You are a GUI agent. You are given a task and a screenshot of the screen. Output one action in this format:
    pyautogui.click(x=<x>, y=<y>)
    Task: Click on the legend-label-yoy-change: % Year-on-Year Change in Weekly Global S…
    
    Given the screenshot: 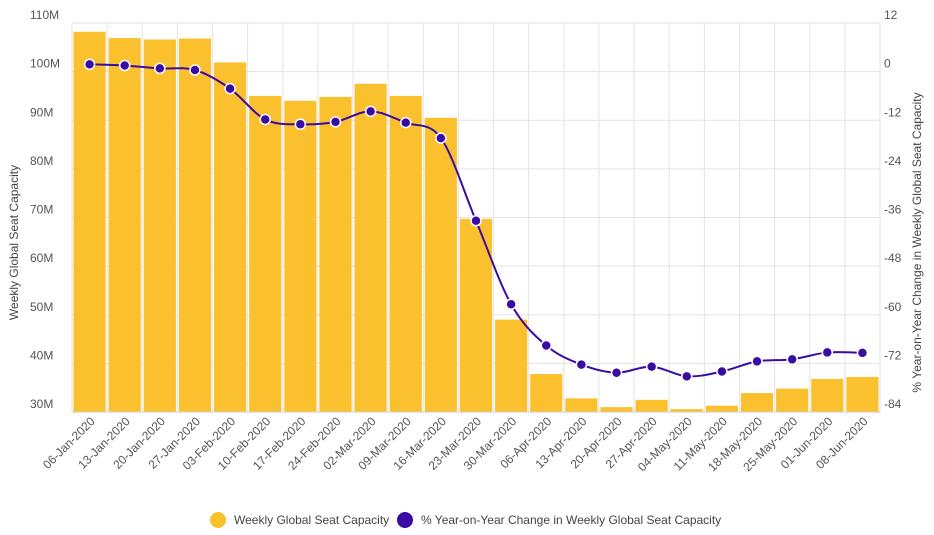 What is the action you would take?
    pyautogui.click(x=571, y=520)
    